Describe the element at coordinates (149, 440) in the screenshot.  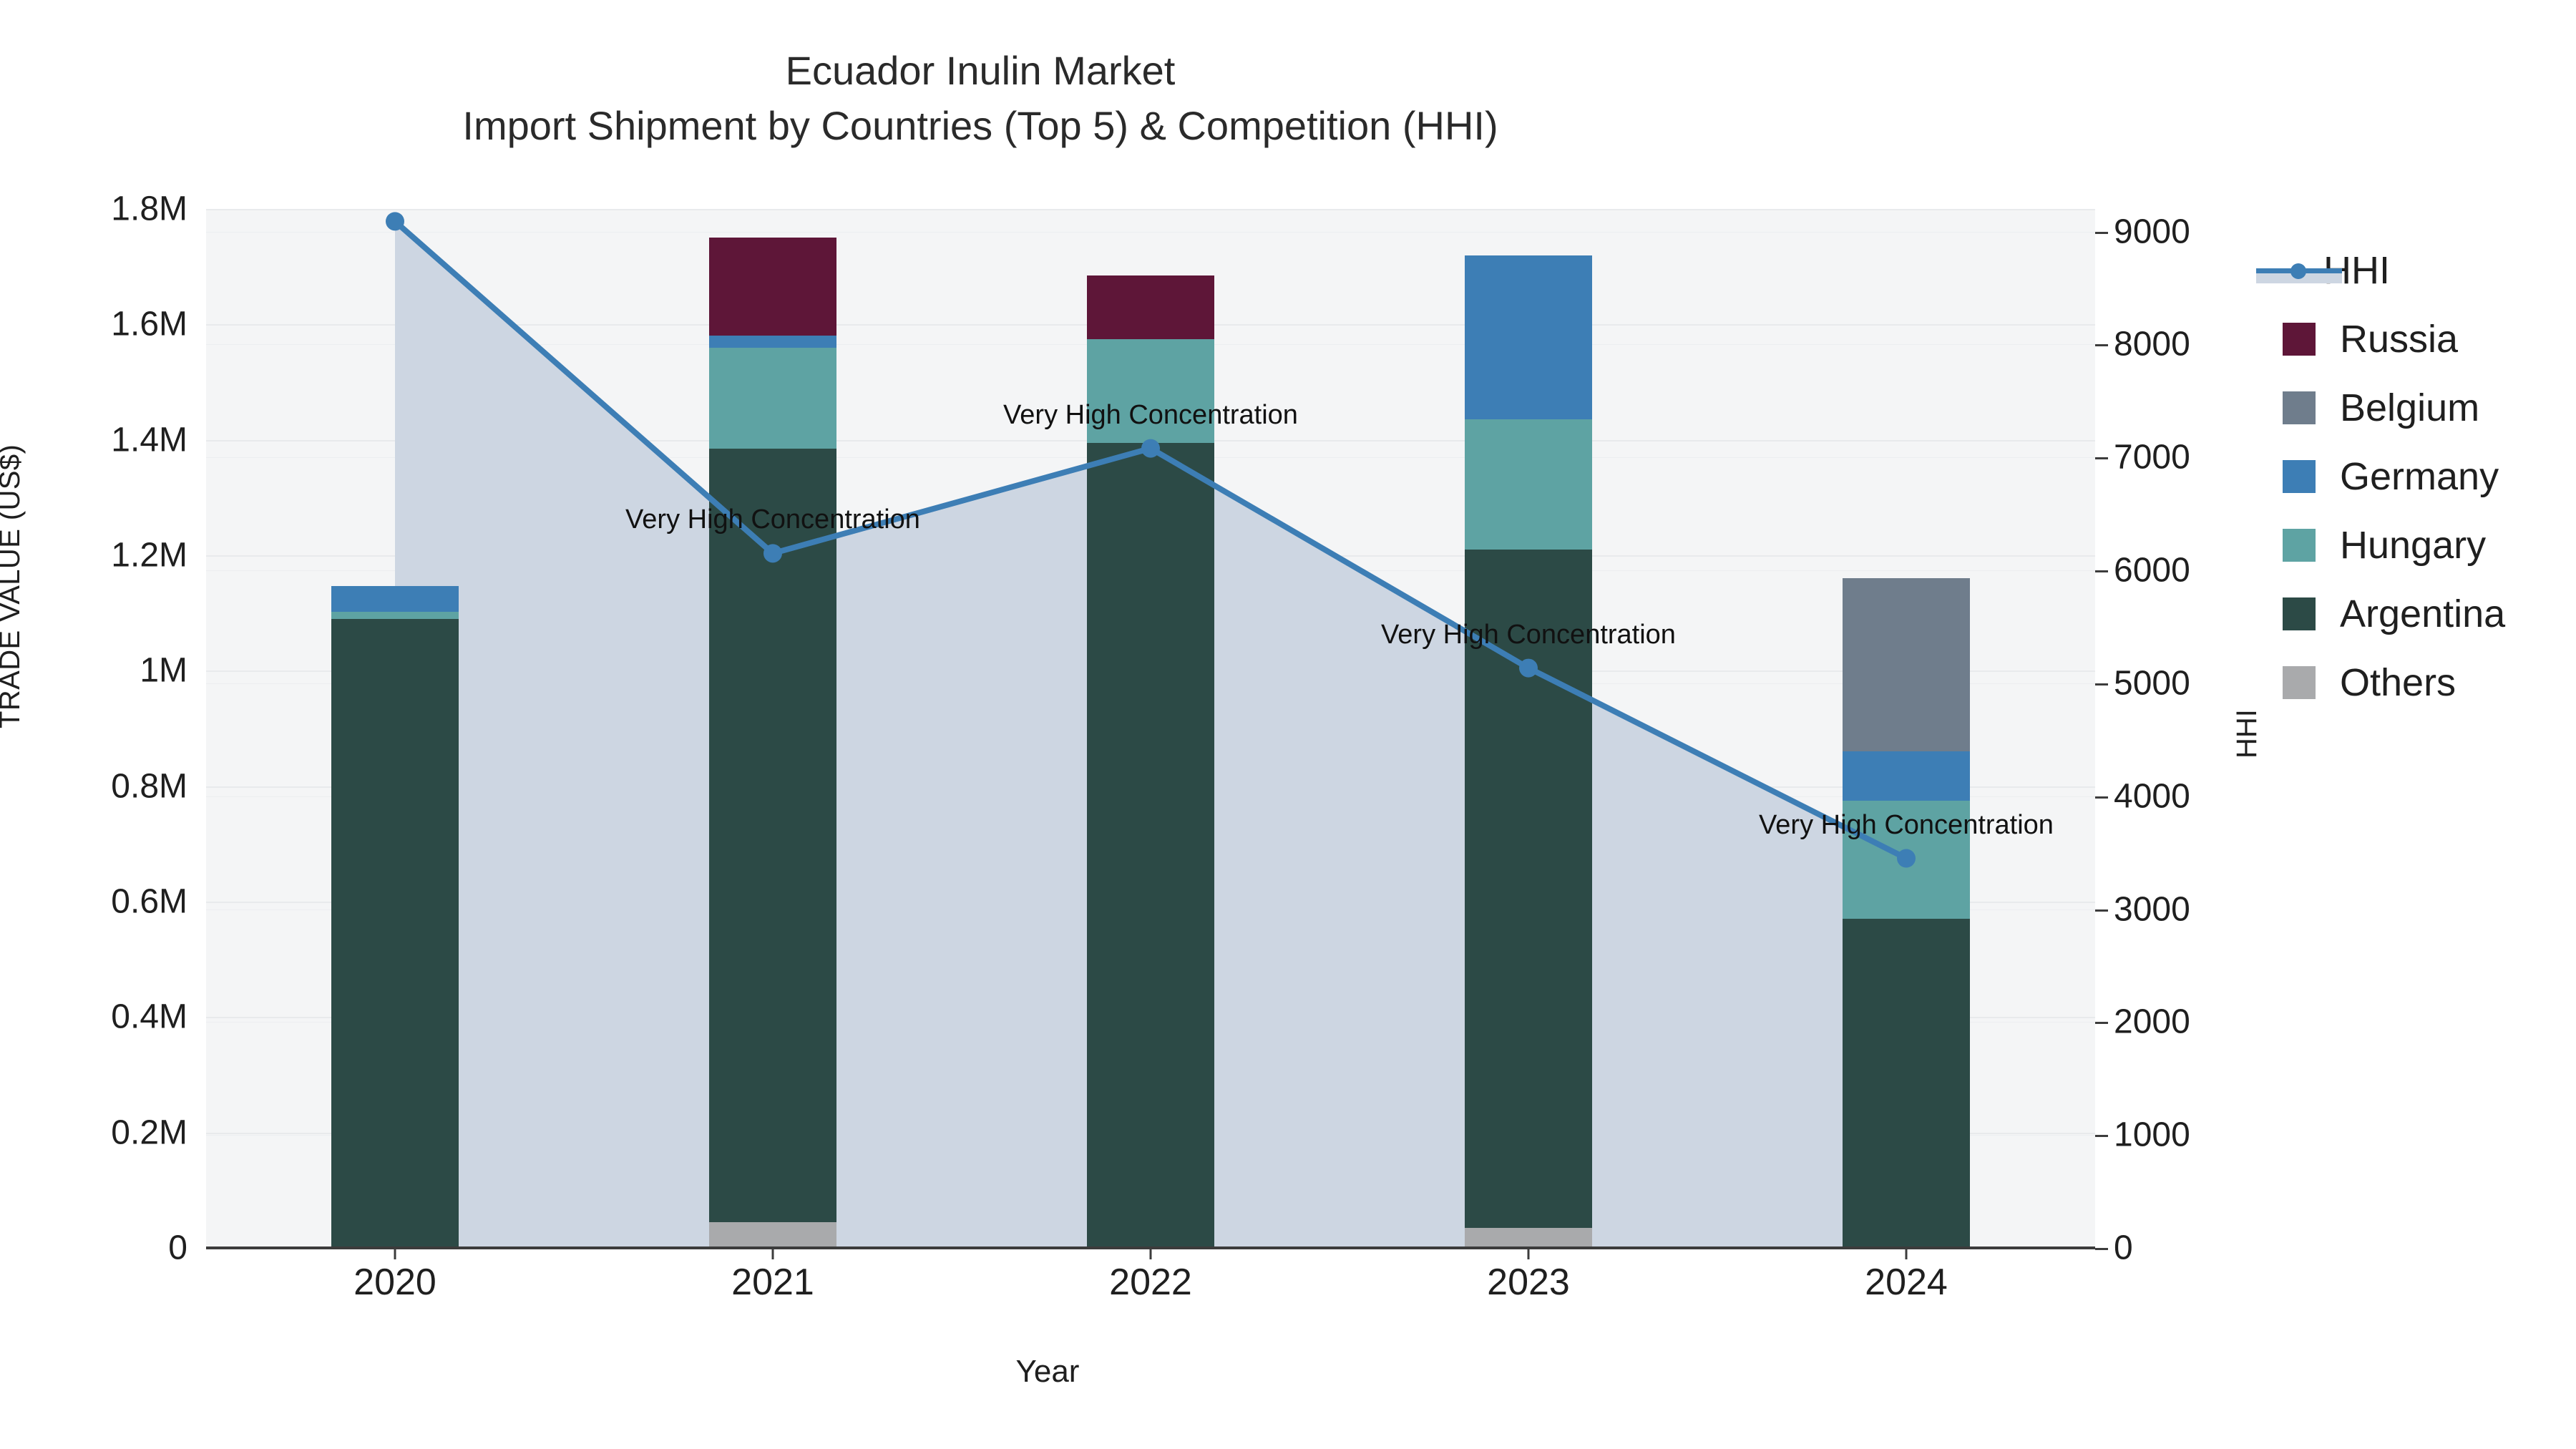
I see `y-axis-tick-left: 1.4M` at that location.